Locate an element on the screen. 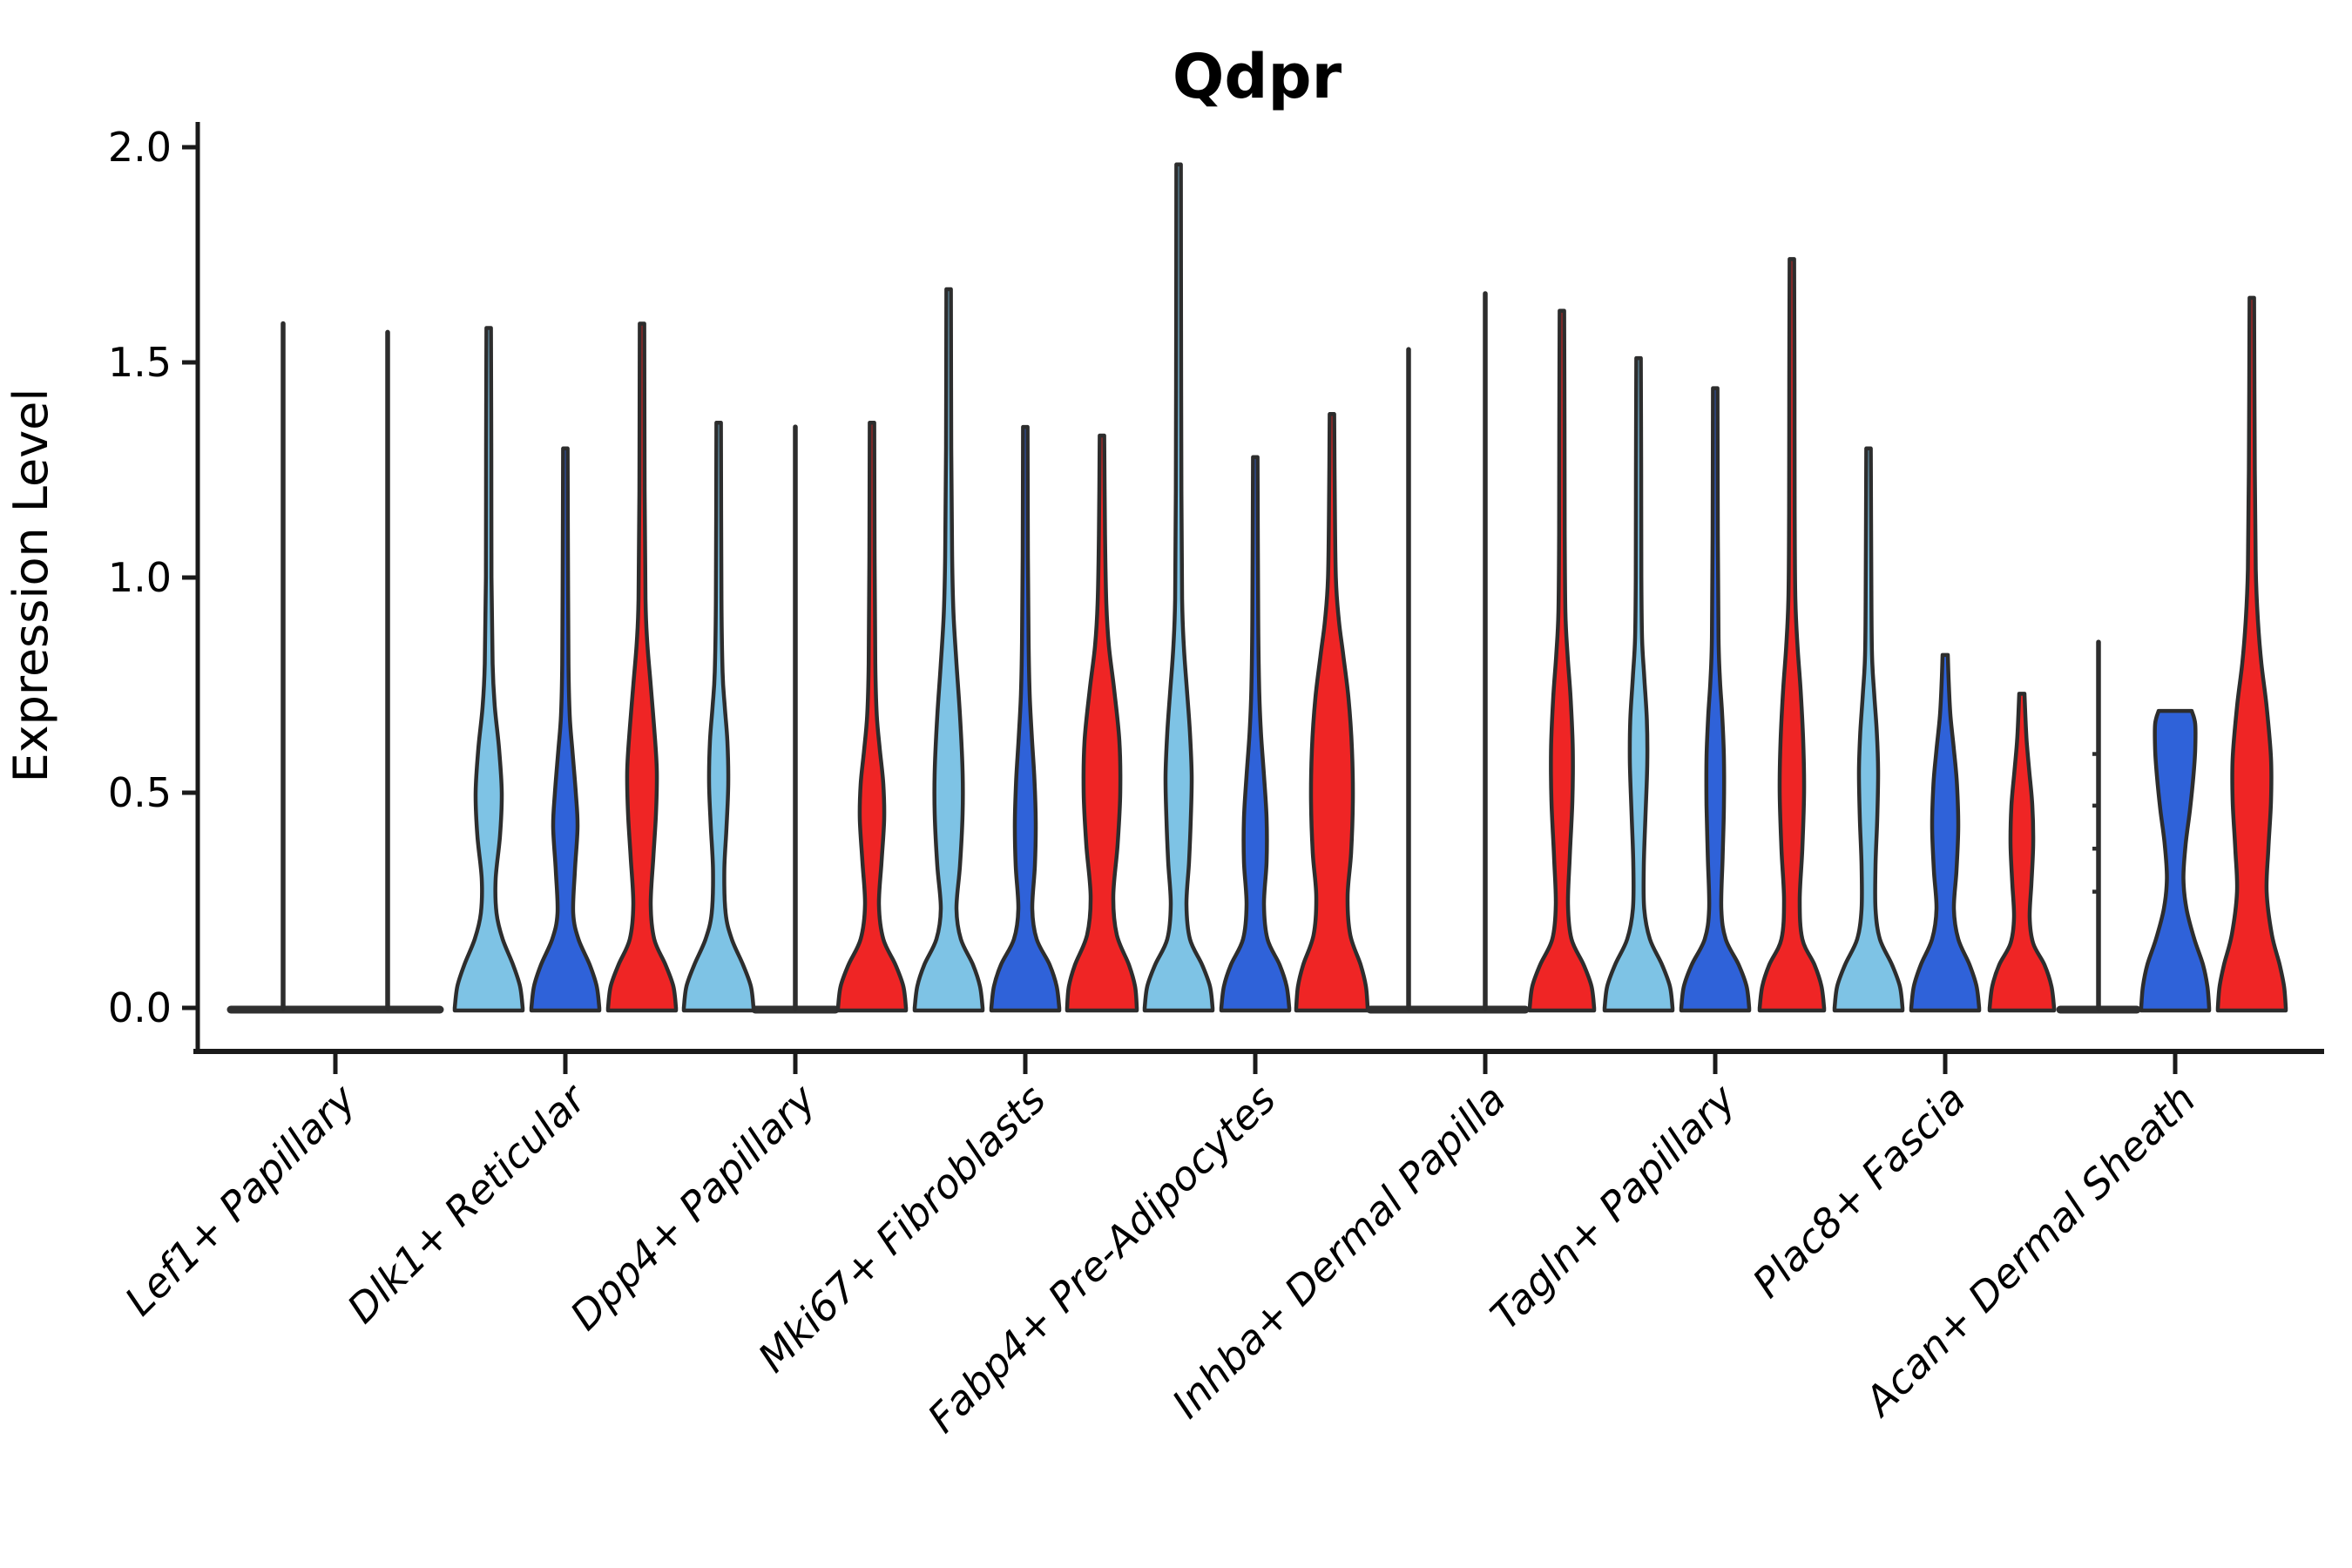  chart-title: Qdpr is located at coordinates (1257, 76).